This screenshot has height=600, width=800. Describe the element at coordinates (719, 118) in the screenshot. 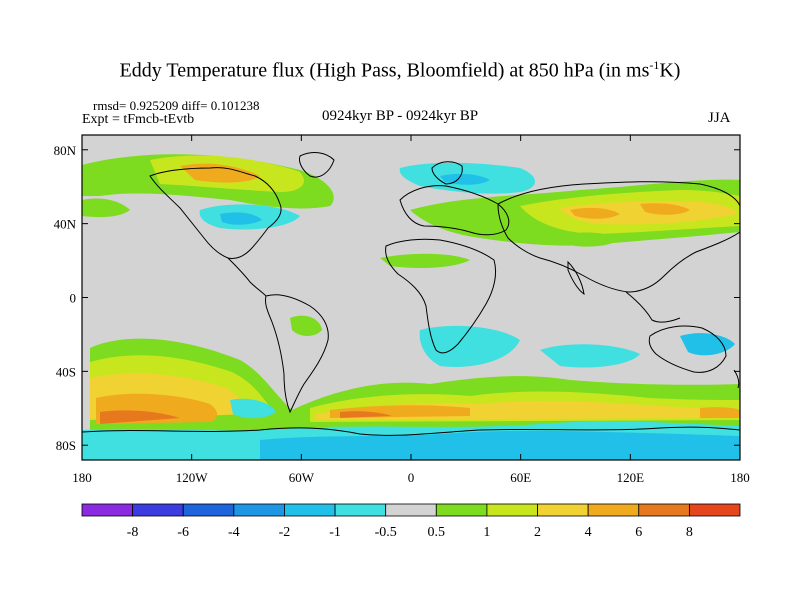

I see `season-label: JJA` at that location.